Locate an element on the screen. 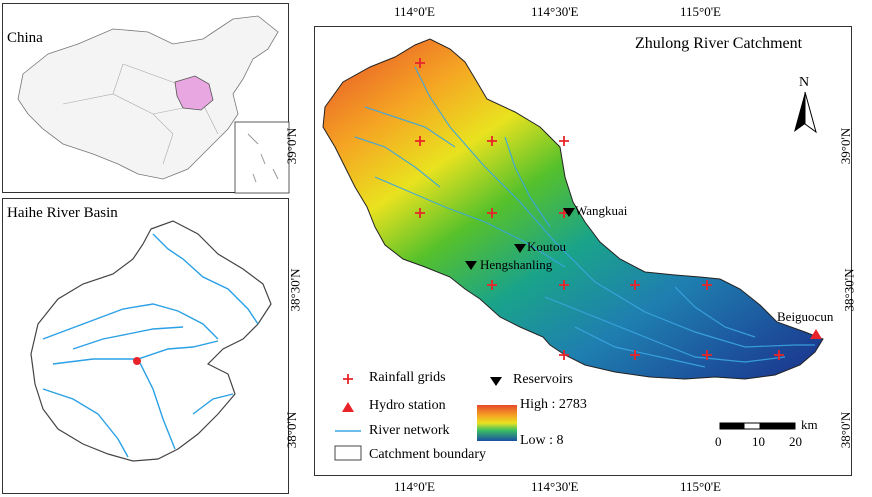 Image resolution: width=872 pixels, height=497 pixels. scale-bar is located at coordinates (757, 426).